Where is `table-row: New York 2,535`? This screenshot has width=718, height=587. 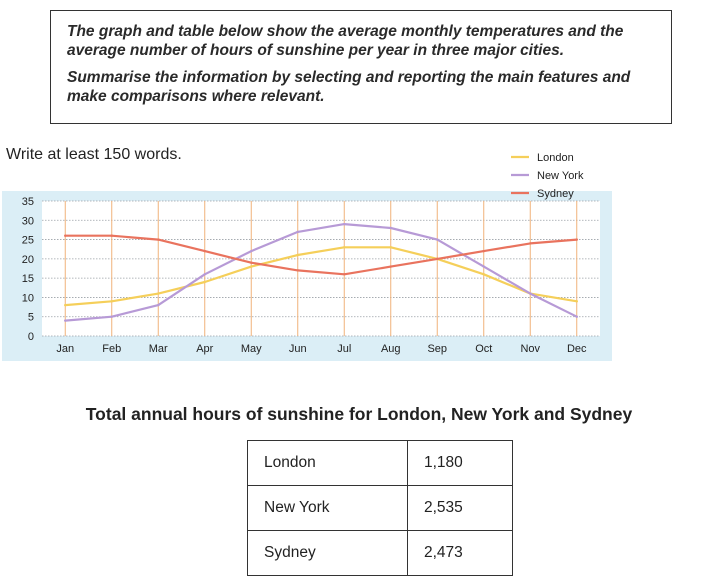 table-row: New York 2,535 is located at coordinates (380, 508).